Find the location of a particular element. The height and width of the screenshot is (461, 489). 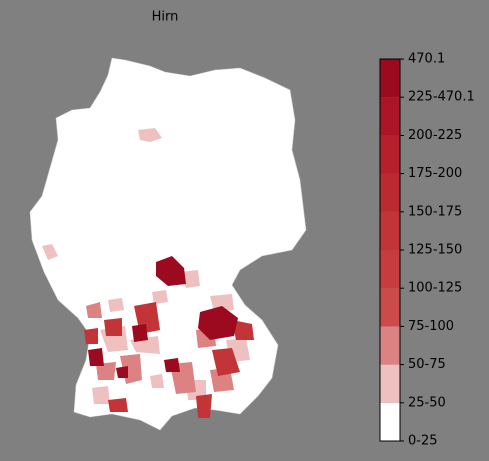

colorbar-label: 125-150 is located at coordinates (435, 250).